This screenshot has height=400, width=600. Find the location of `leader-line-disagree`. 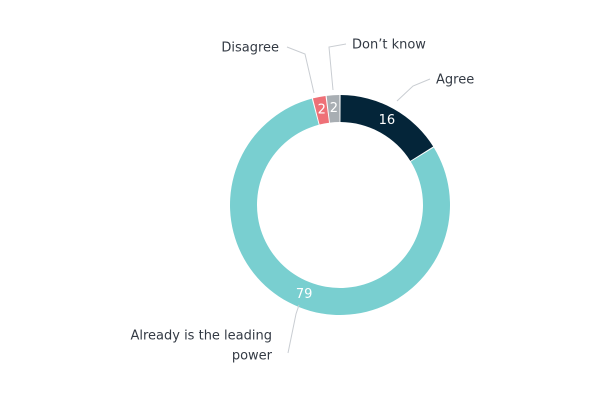

leader-line-disagree is located at coordinates (300, 70).